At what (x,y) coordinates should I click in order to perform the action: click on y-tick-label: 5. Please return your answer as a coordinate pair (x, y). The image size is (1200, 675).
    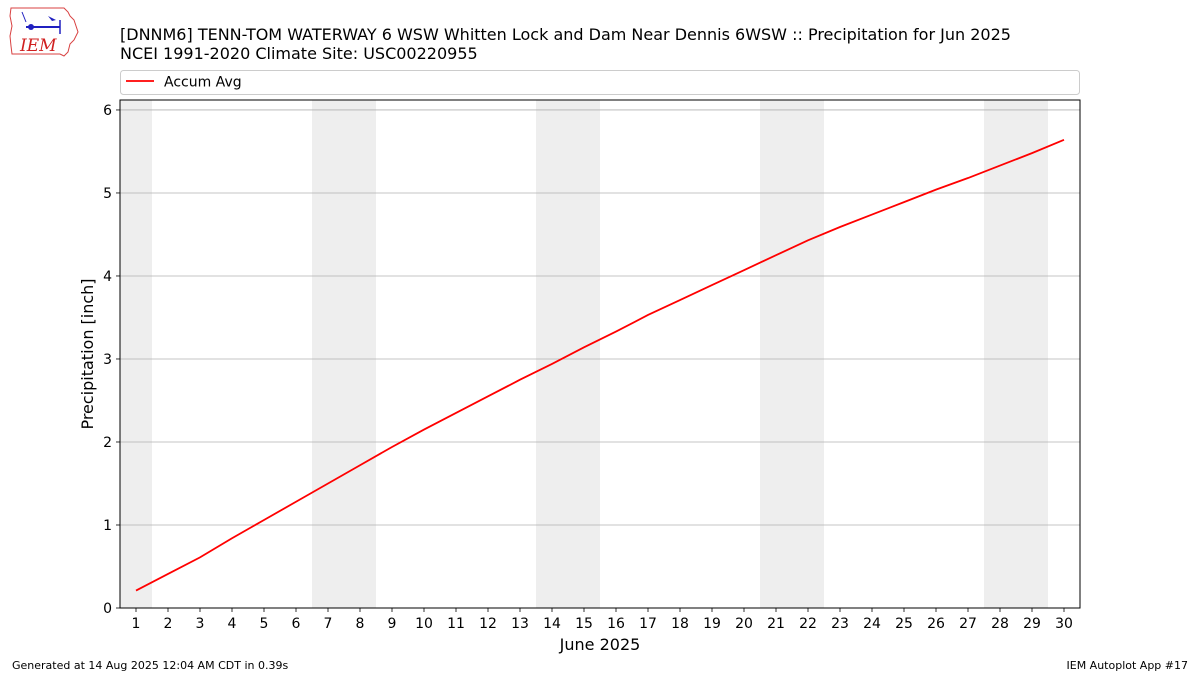
    Looking at the image, I should click on (107, 194).